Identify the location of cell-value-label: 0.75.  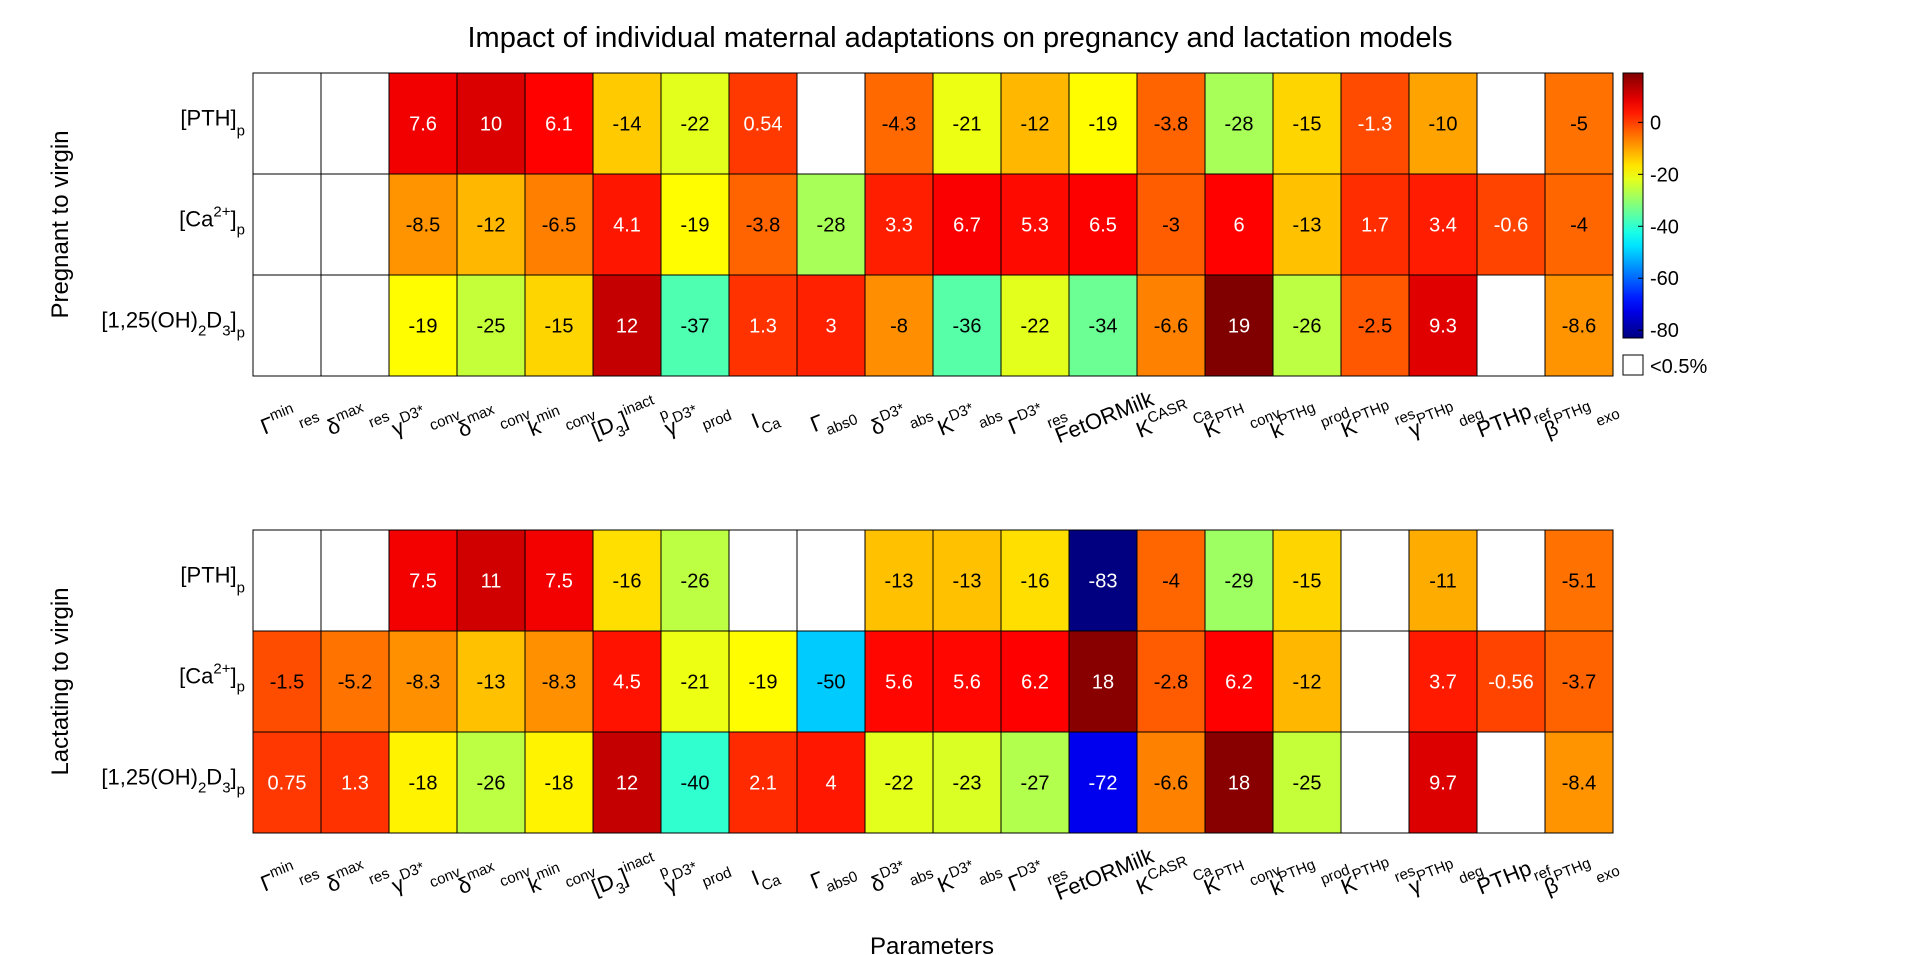
(287, 784).